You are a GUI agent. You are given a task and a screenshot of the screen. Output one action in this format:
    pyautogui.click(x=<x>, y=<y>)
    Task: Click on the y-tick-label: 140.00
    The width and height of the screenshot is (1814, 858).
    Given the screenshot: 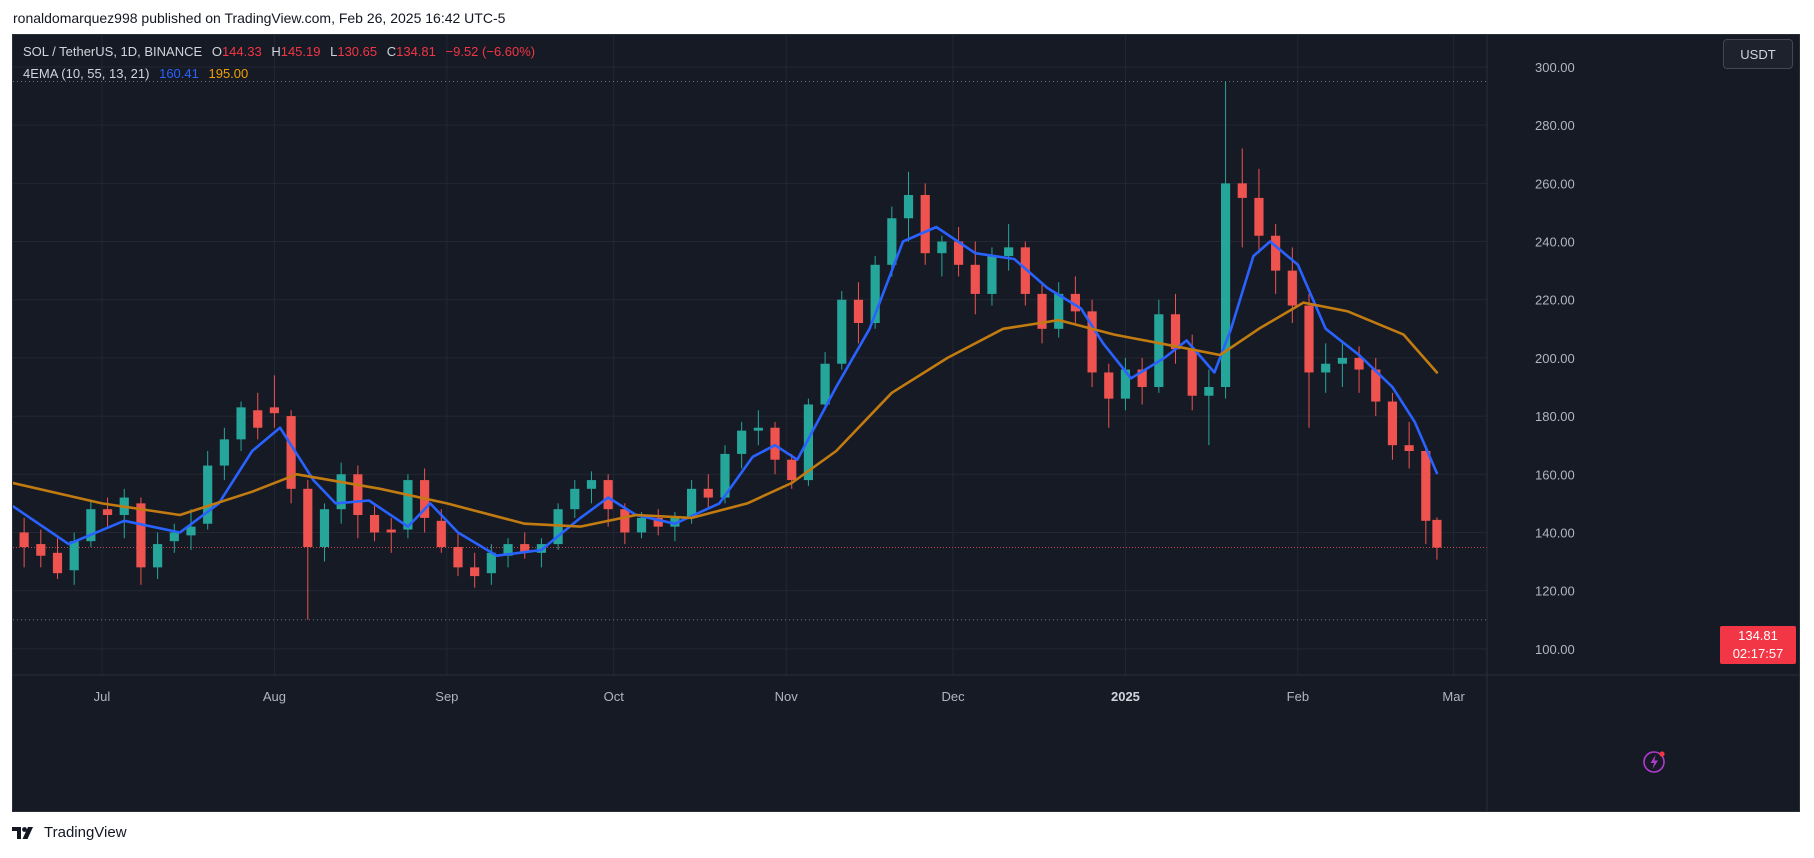 What is the action you would take?
    pyautogui.click(x=1555, y=532)
    